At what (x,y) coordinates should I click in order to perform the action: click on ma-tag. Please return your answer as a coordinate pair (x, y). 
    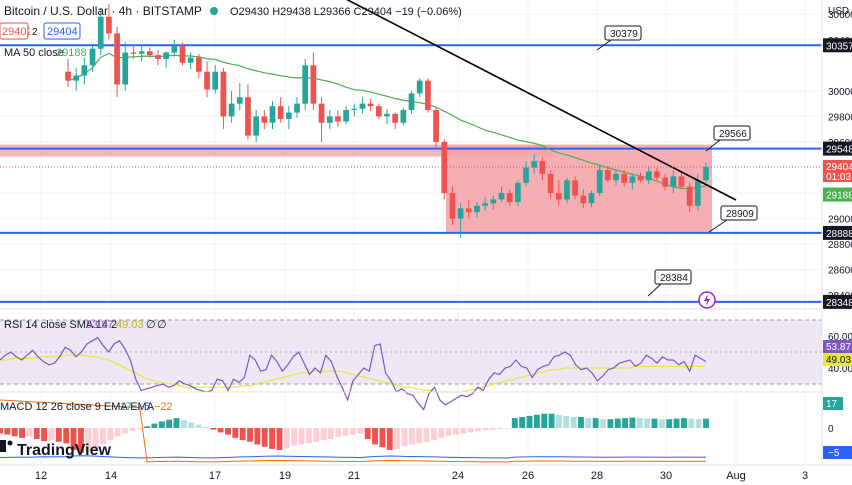
    Looking at the image, I should click on (837, 194).